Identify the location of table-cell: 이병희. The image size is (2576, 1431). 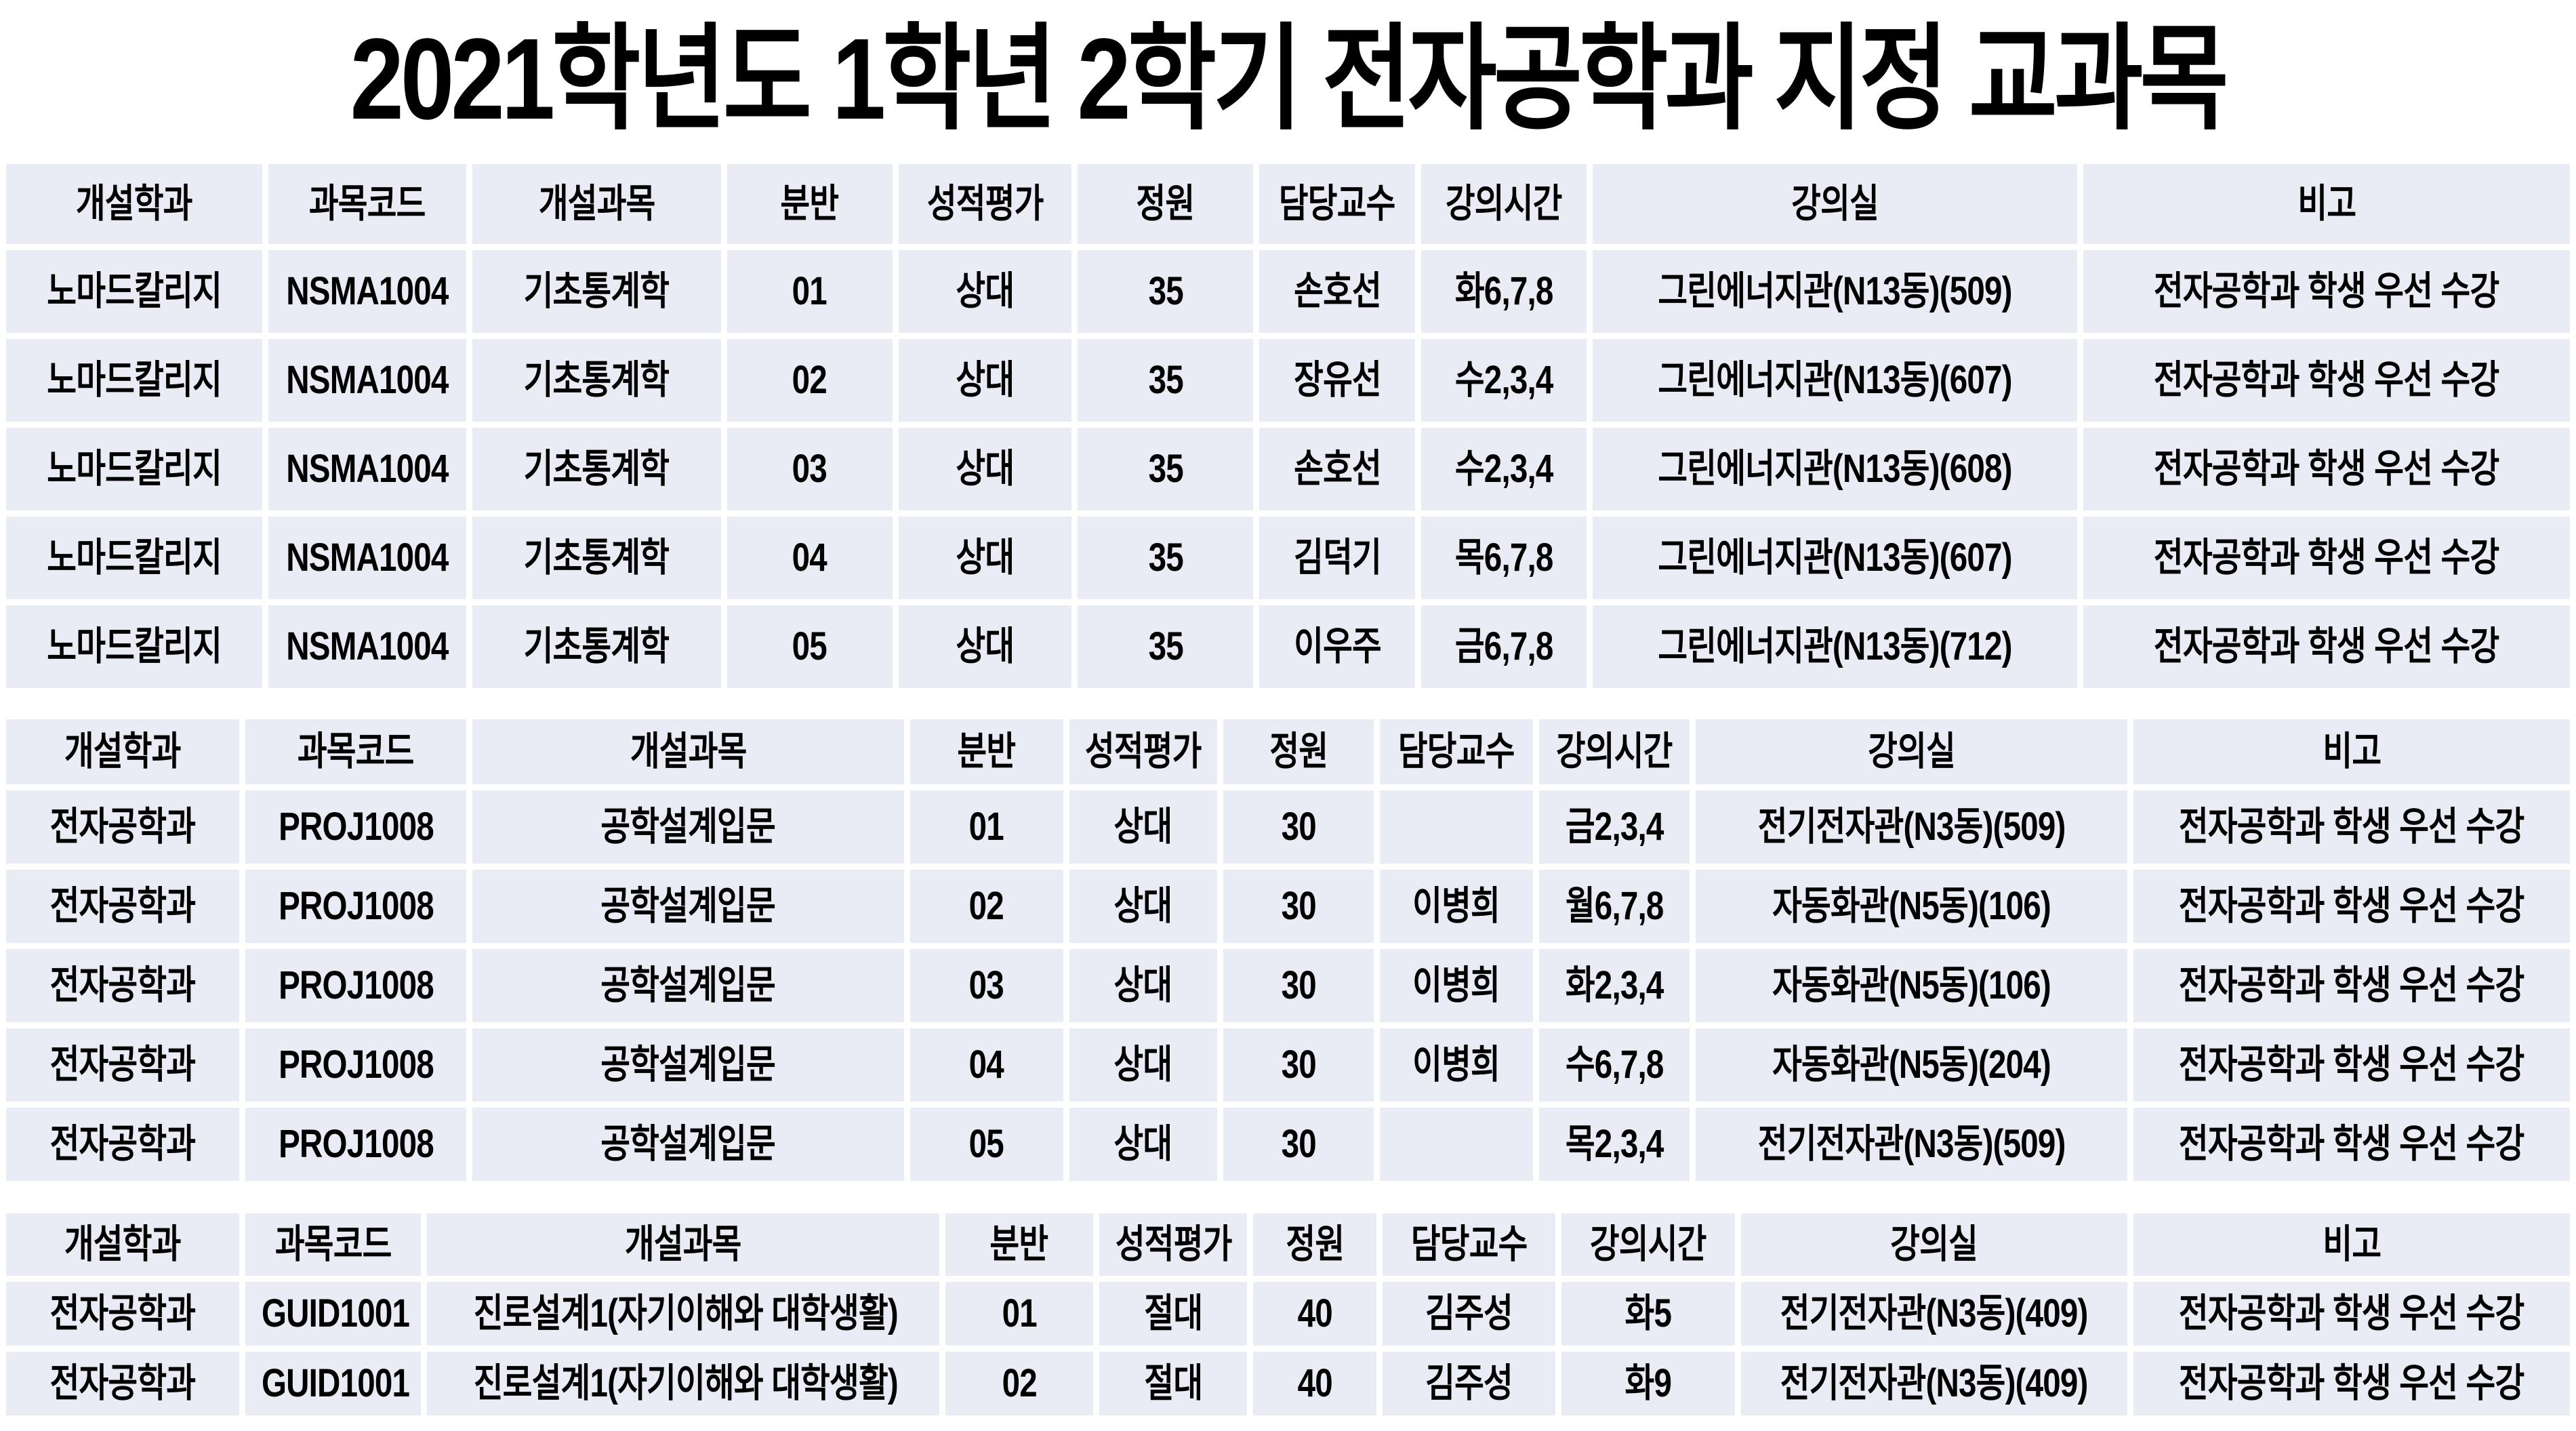
(1456, 985).